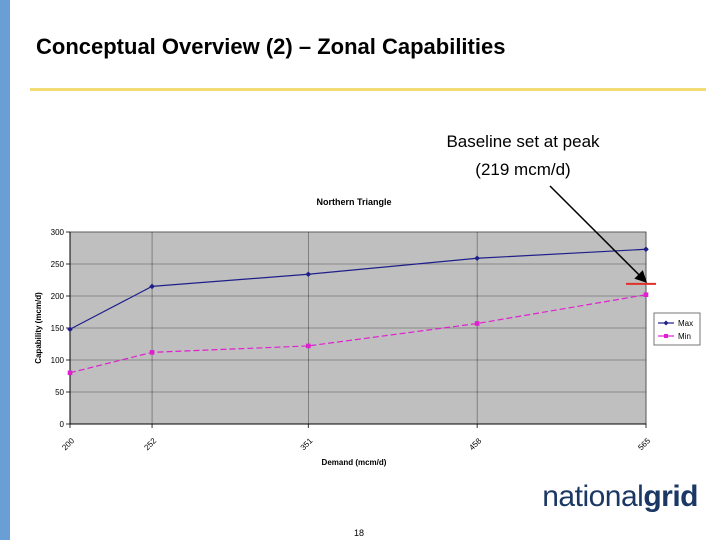  What do you see at coordinates (354, 462) in the screenshot?
I see `x-axis-title: Demand (mcm/d)` at bounding box center [354, 462].